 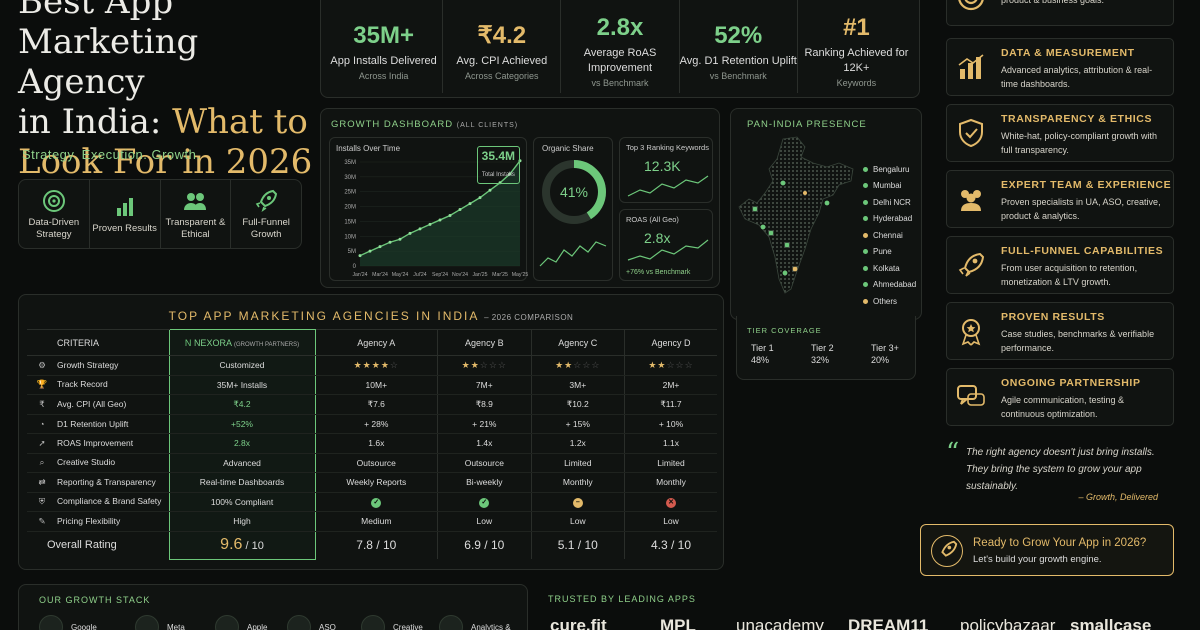 I want to click on table-row: ➚ ROAS Improvement 2.8x 1.6x 1.4x 1.2x 1.1x, so click(x=372, y=443).